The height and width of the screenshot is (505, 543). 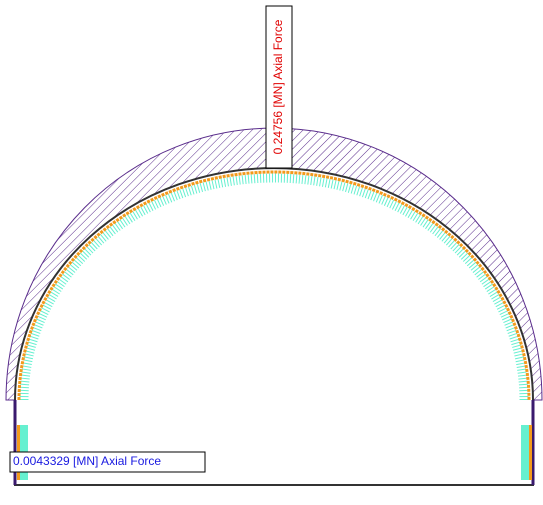 I want to click on max-label: 0.24756 [MN] Axial Force, so click(x=278, y=86).